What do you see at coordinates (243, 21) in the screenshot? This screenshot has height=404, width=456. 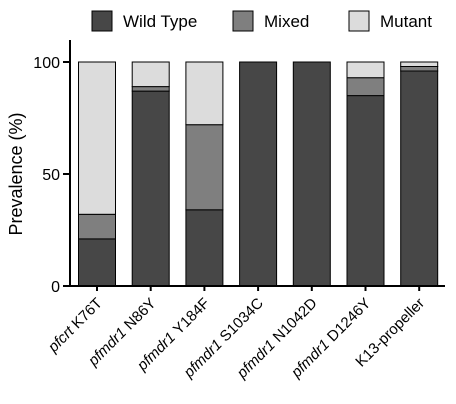 I see `legend-swatch-mixed` at bounding box center [243, 21].